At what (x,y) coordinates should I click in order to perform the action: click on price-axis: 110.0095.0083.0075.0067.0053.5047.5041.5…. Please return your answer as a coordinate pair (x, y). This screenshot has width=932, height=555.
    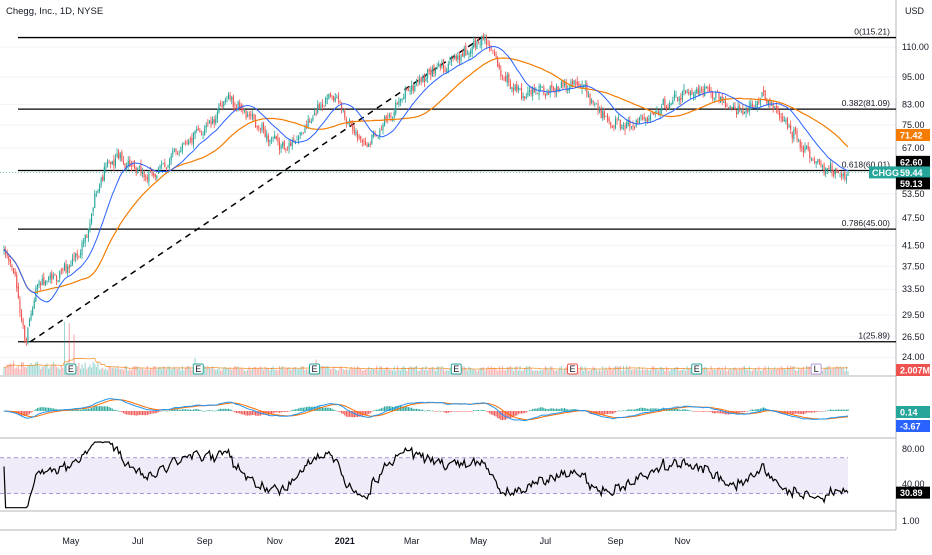
    Looking at the image, I should click on (915, 284).